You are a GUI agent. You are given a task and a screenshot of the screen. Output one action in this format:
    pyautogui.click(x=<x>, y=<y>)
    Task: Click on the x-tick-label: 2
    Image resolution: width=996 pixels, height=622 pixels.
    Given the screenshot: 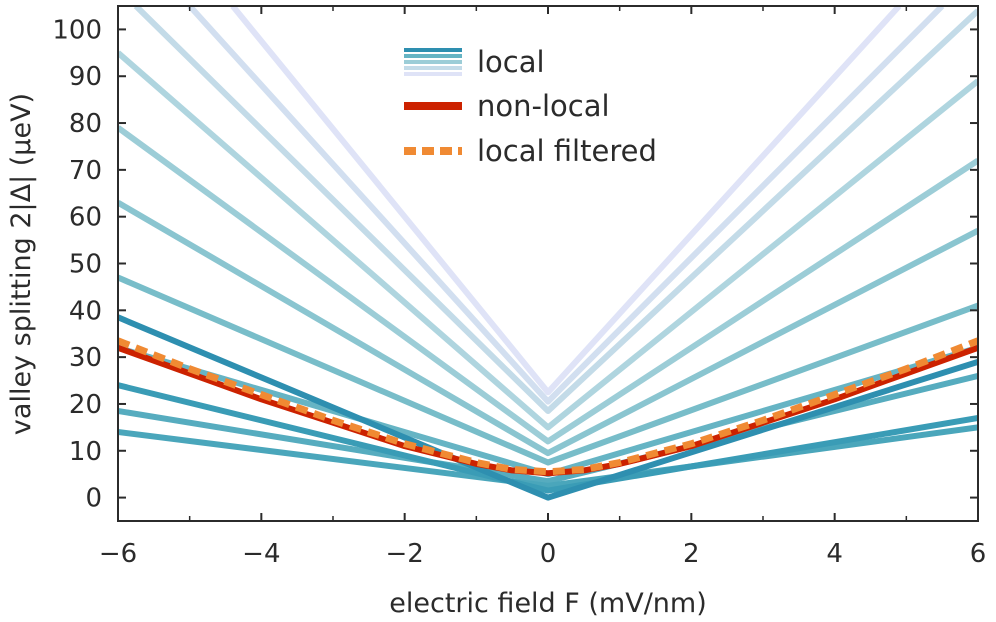 What is the action you would take?
    pyautogui.click(x=691, y=554)
    